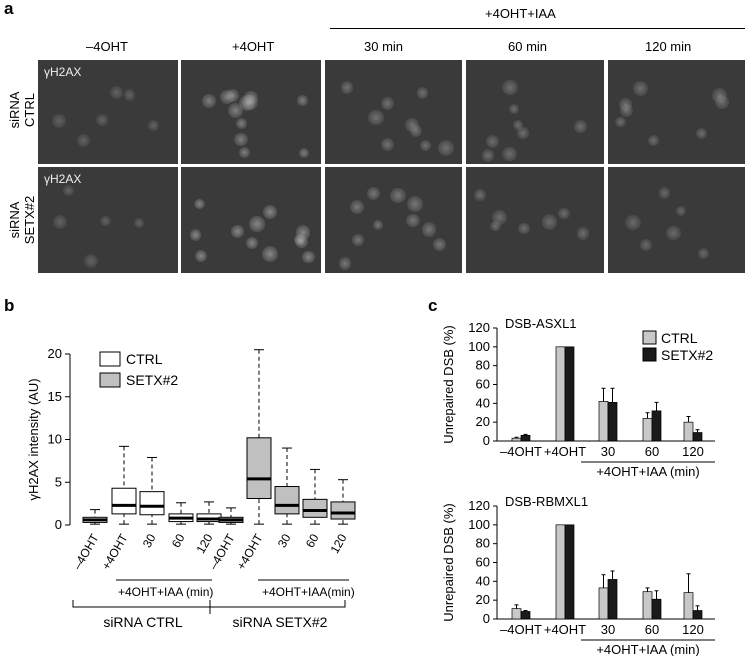 The image size is (745, 656). Describe the element at coordinates (110, 359) in the screenshot. I see `legend-swatch-ctrl` at that location.